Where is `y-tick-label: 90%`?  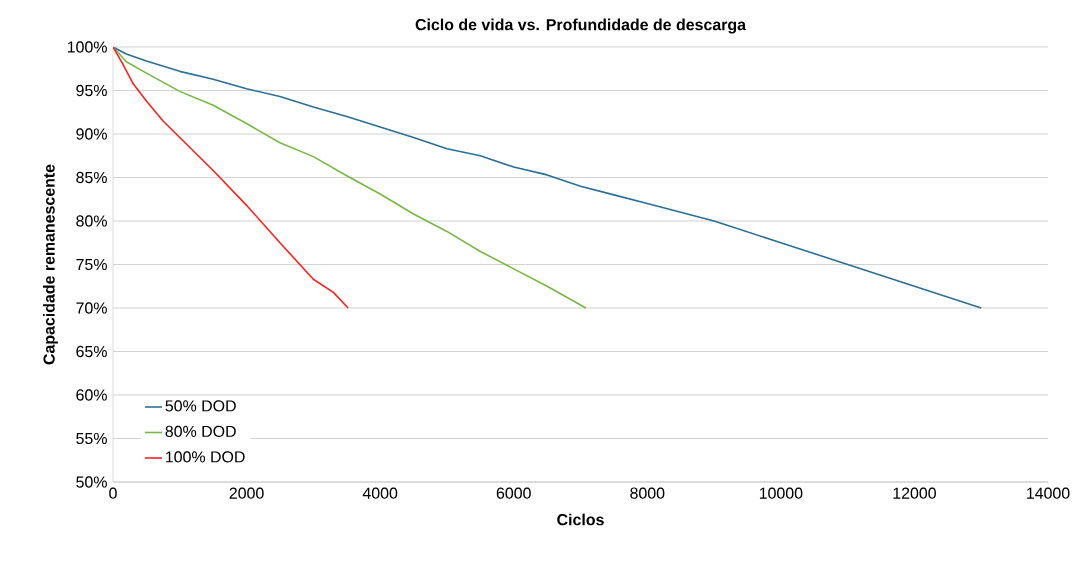
y-tick-label: 90% is located at coordinates (91, 134).